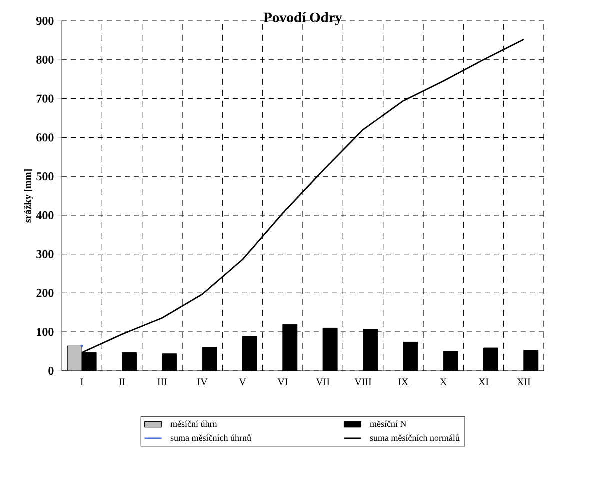 Image resolution: width=590 pixels, height=489 pixels. What do you see at coordinates (45, 176) in the screenshot?
I see `y-tick-label: 500` at bounding box center [45, 176].